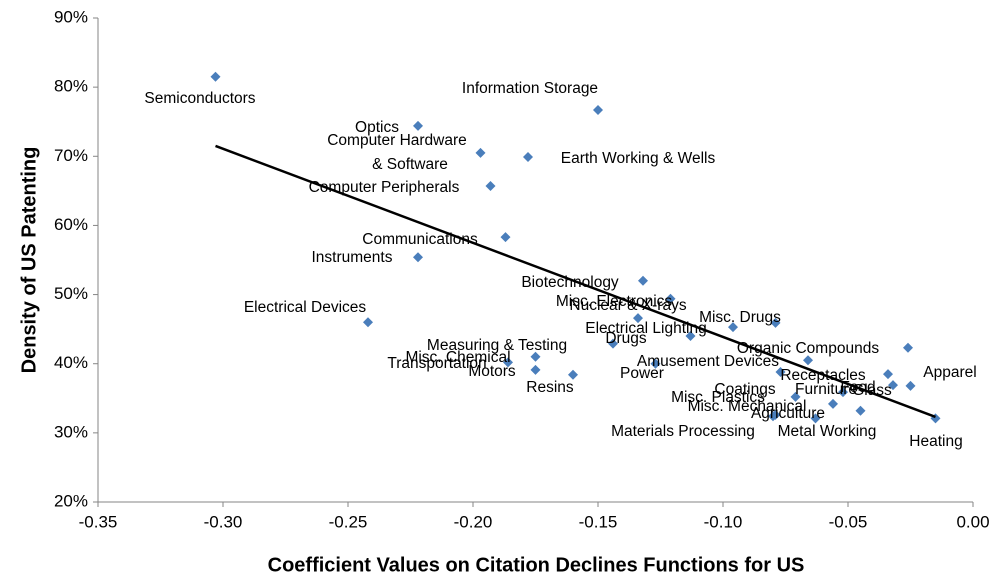 This screenshot has width=999, height=579. Describe the element at coordinates (808, 348) in the screenshot. I see `point-label: Organic Compounds` at that location.